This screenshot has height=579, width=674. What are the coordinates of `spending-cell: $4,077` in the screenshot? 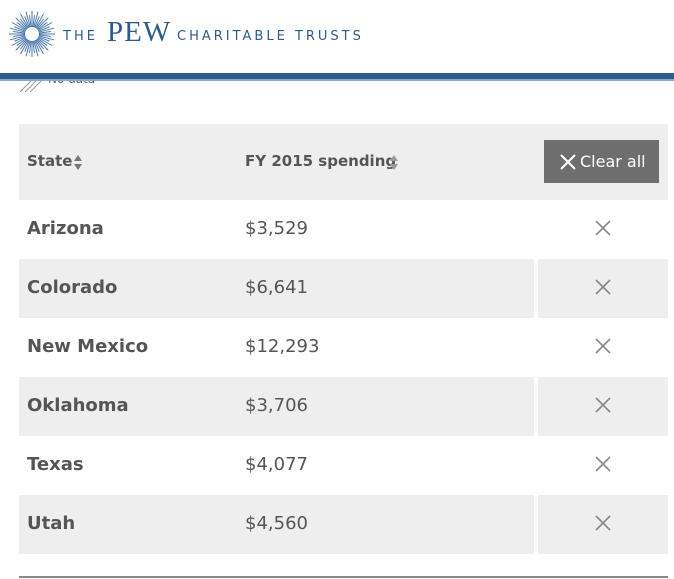 It's located at (276, 464).